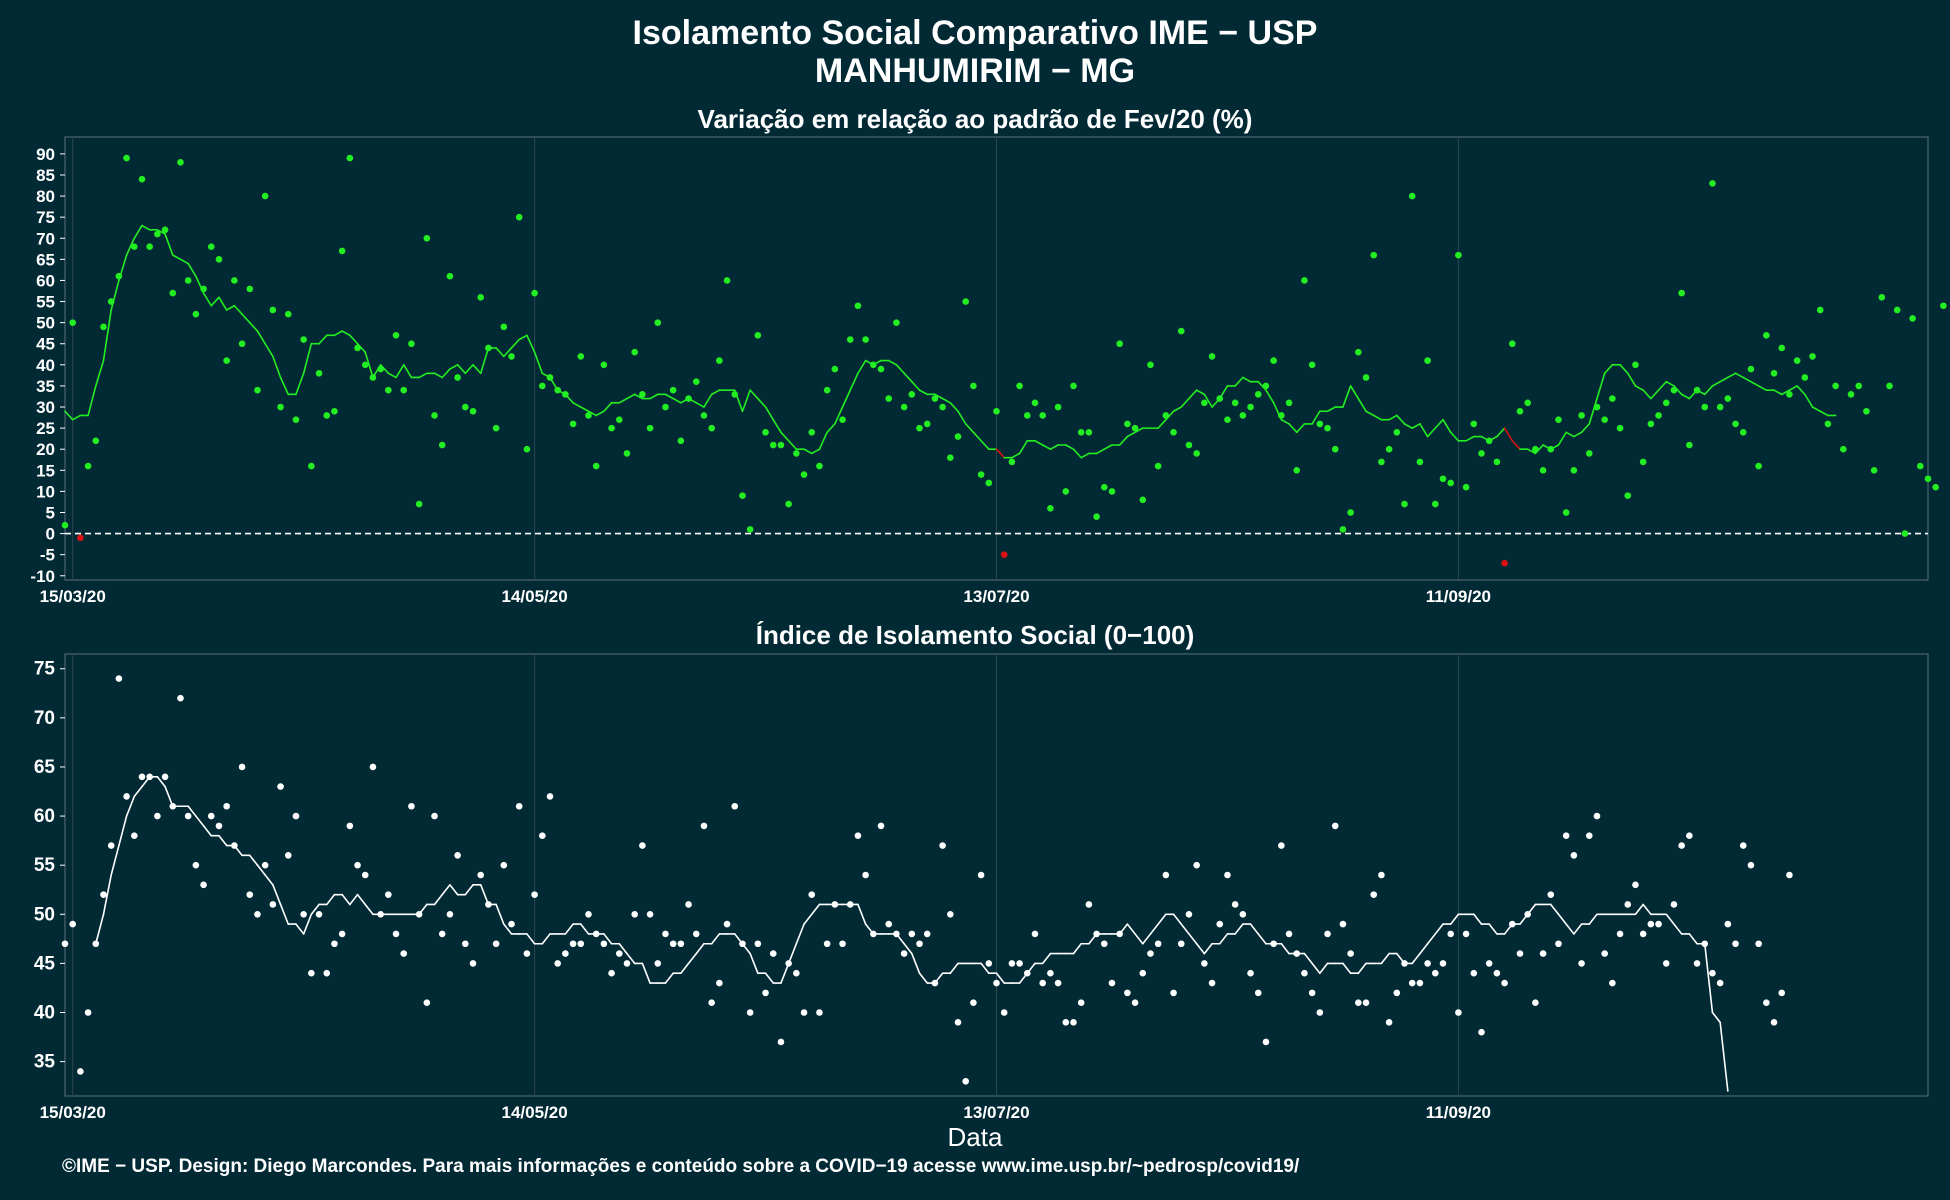 This screenshot has width=1950, height=1200. Describe the element at coordinates (45, 175) in the screenshot. I see `y-tick-label: 85` at that location.